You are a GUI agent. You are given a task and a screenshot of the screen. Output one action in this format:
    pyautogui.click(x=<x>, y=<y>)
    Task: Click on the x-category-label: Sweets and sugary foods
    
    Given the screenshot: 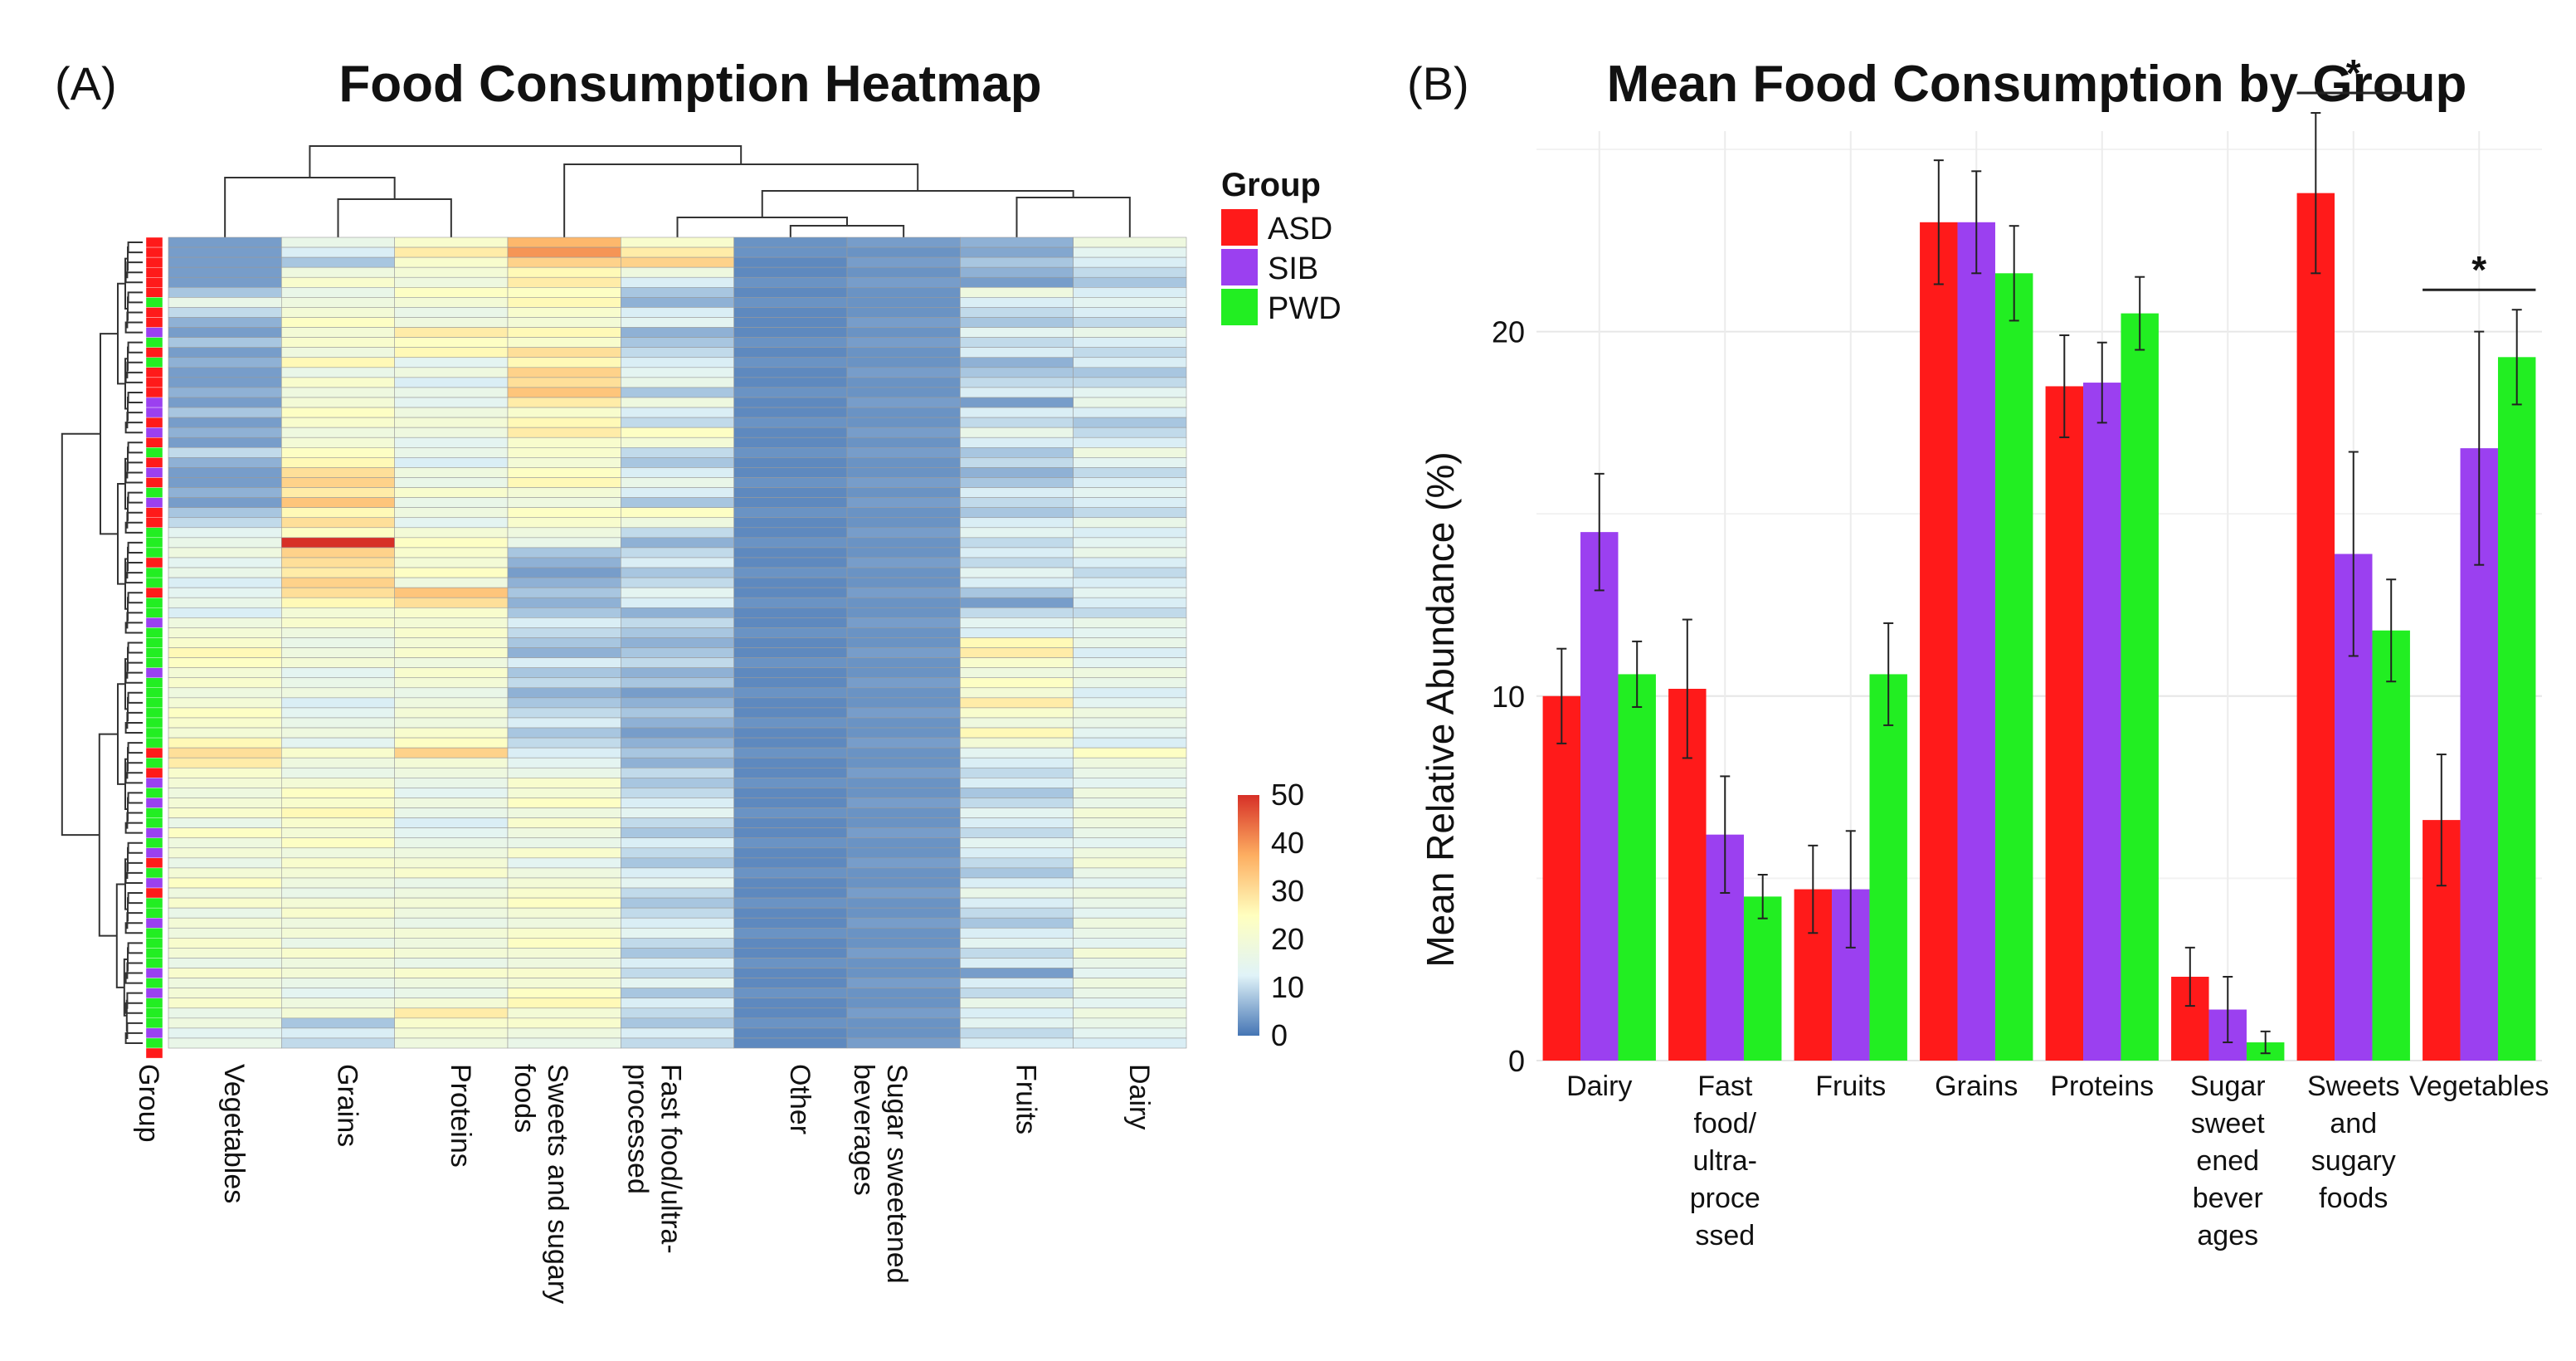 What is the action you would take?
    pyautogui.click(x=2353, y=1142)
    